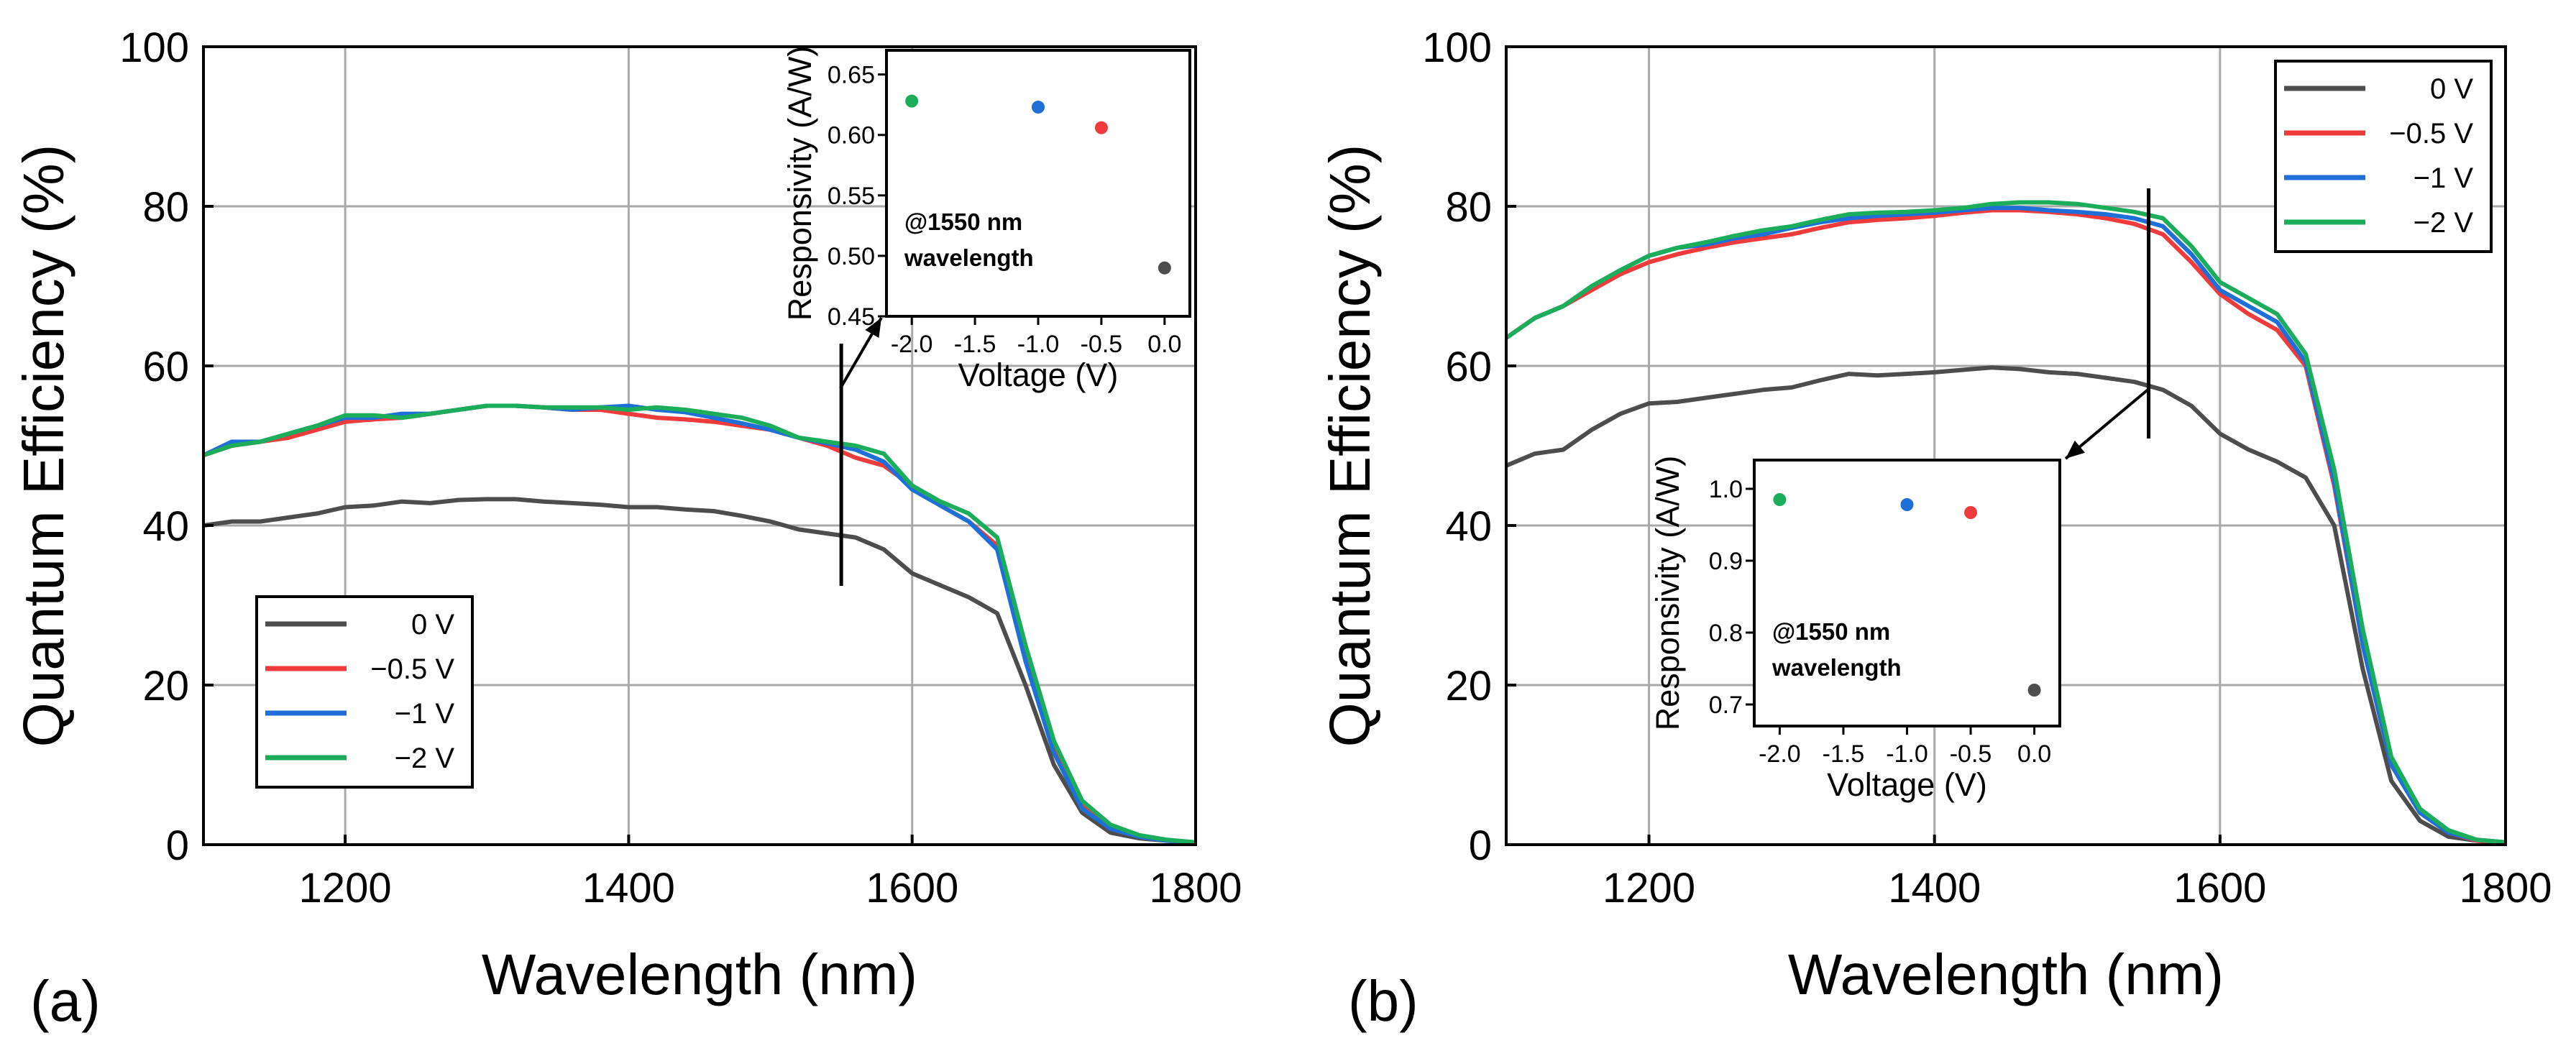 Image resolution: width=2576 pixels, height=1056 pixels. What do you see at coordinates (1726, 706) in the screenshot?
I see `inset-y-tick-label: 0.7` at bounding box center [1726, 706].